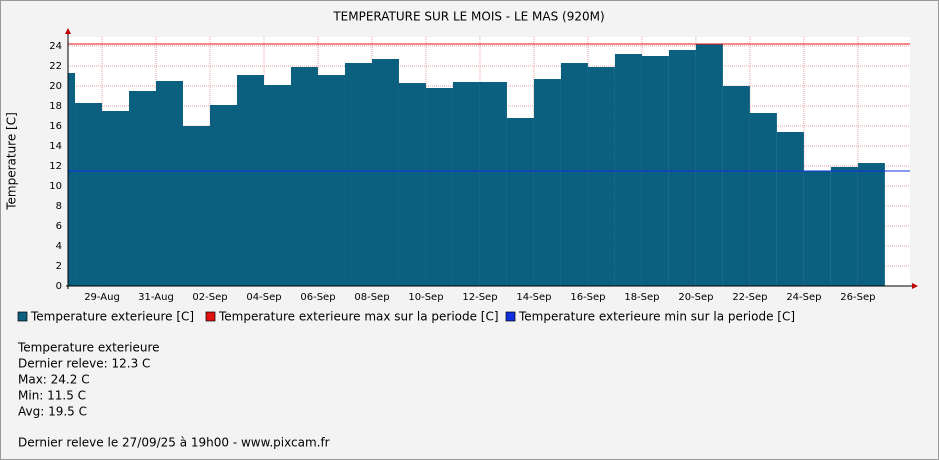 The height and width of the screenshot is (460, 939). Describe the element at coordinates (156, 297) in the screenshot. I see `x-tick-label: 31-Aug` at that location.